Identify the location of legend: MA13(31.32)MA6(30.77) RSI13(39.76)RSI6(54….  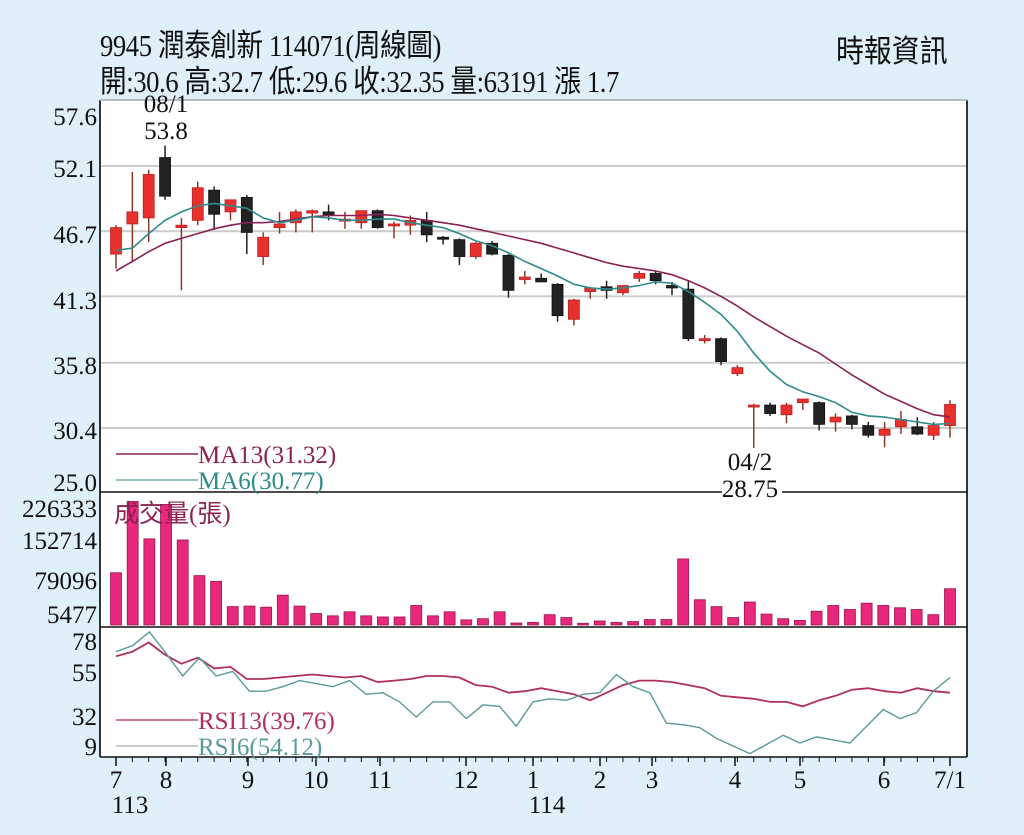
(226, 601).